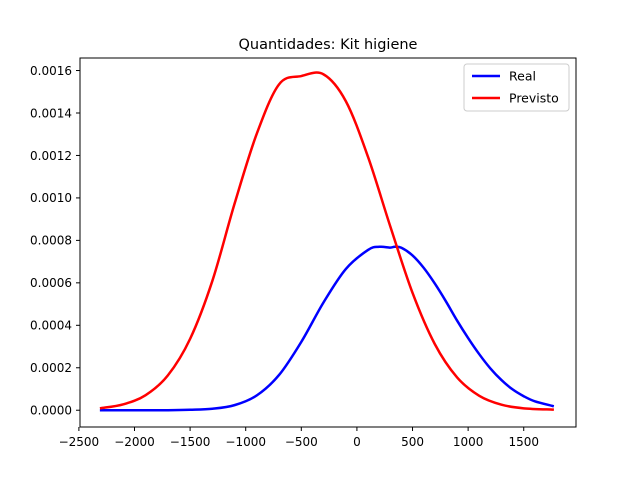 The image size is (640, 480). I want to click on legend-label-real: Real, so click(522, 76).